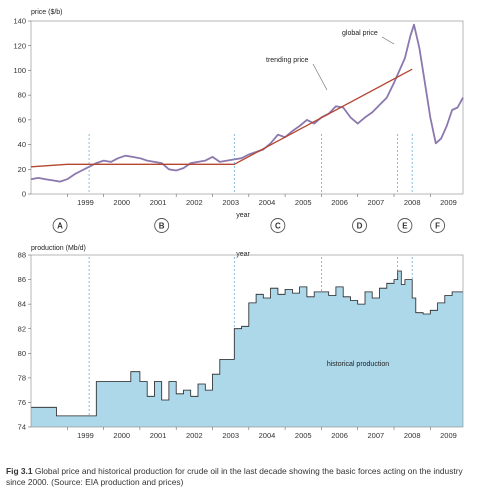  I want to click on production-y-tick-label: 82, so click(22, 328).